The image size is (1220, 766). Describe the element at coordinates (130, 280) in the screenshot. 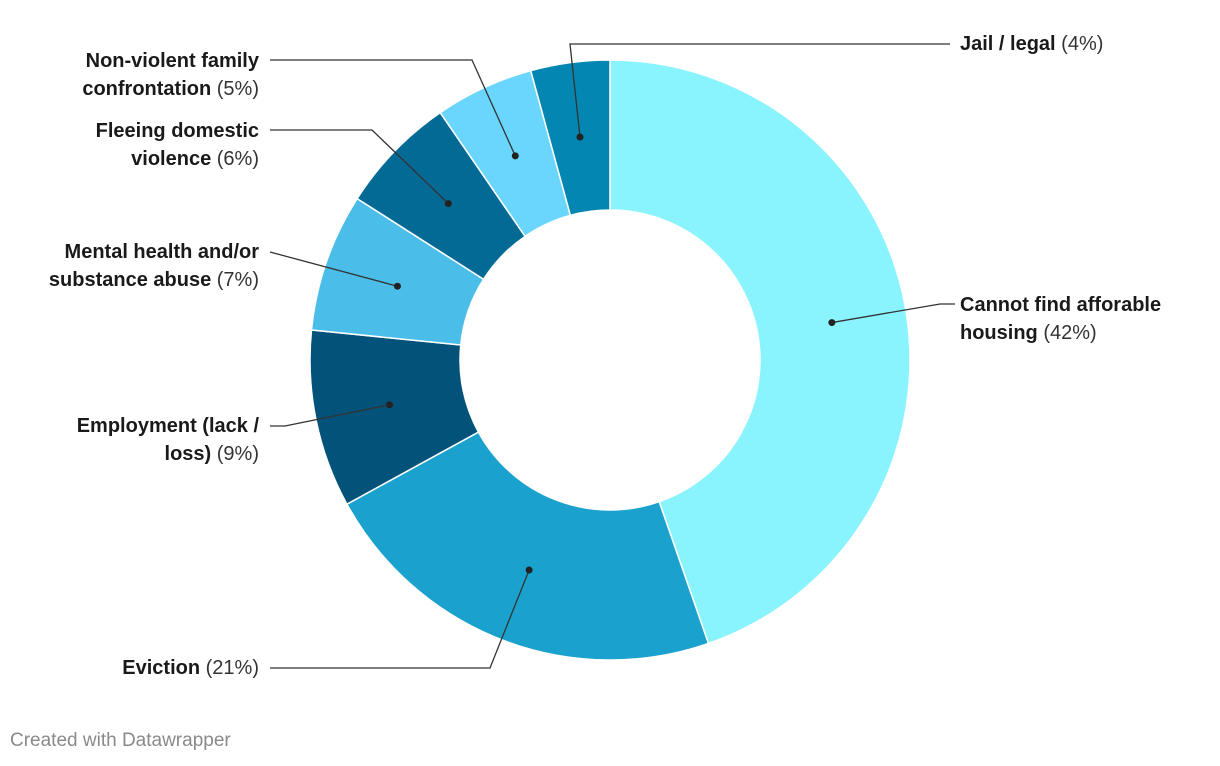

I see `label-line2: substance abuse` at that location.